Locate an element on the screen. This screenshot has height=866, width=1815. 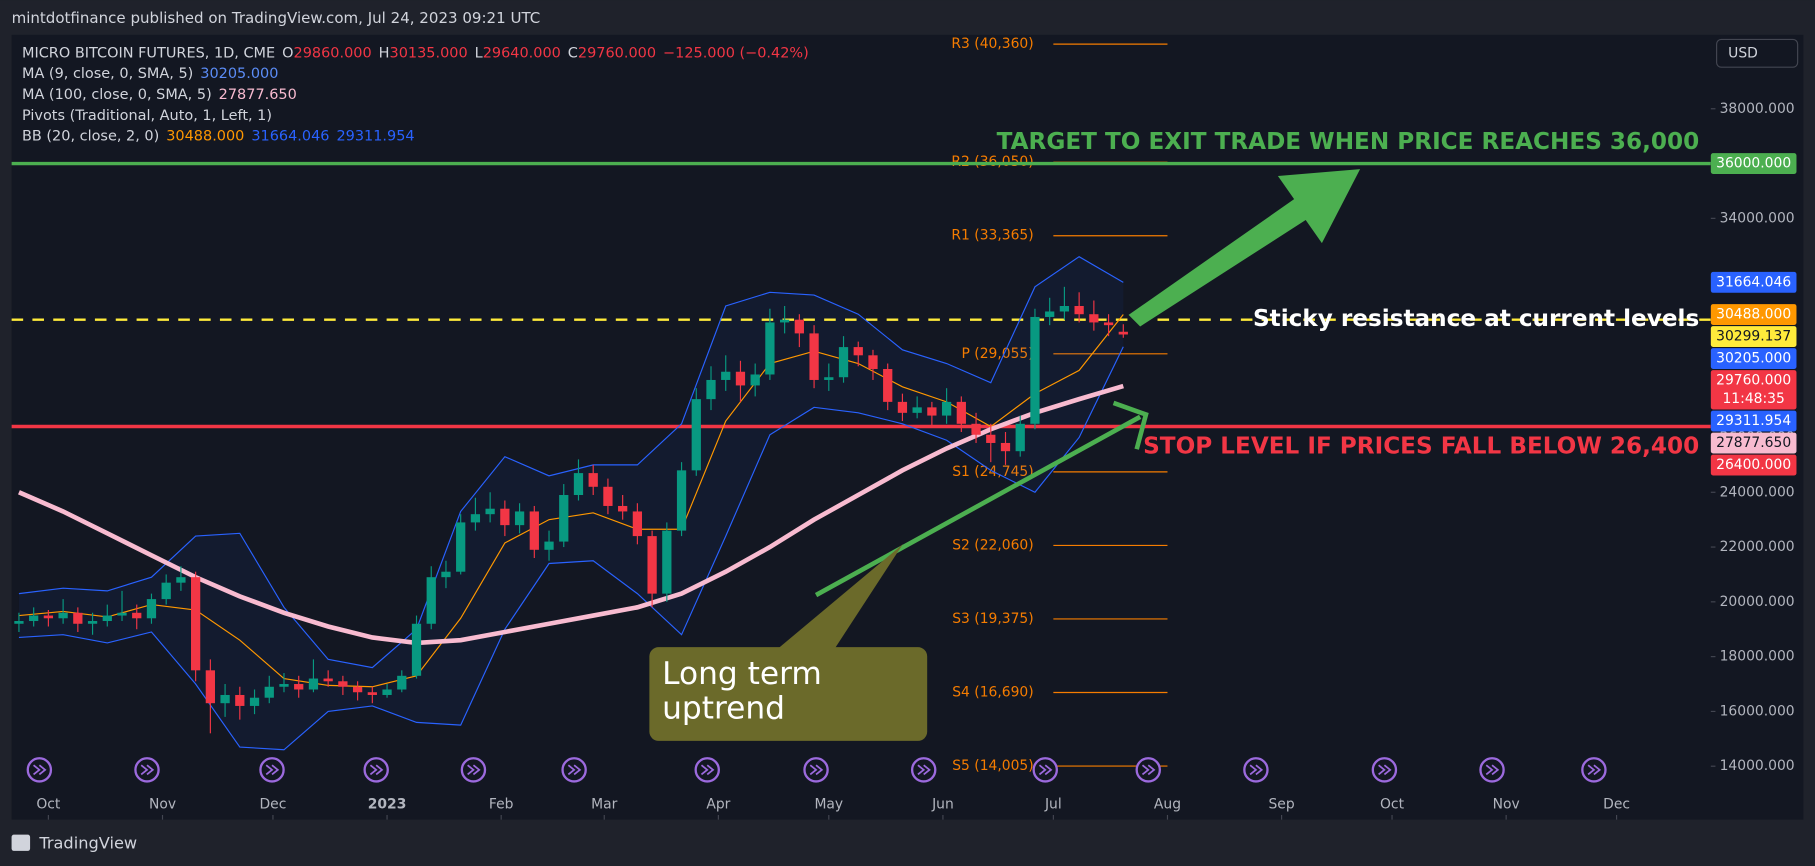
target-arrow is located at coordinates (1244, 248).